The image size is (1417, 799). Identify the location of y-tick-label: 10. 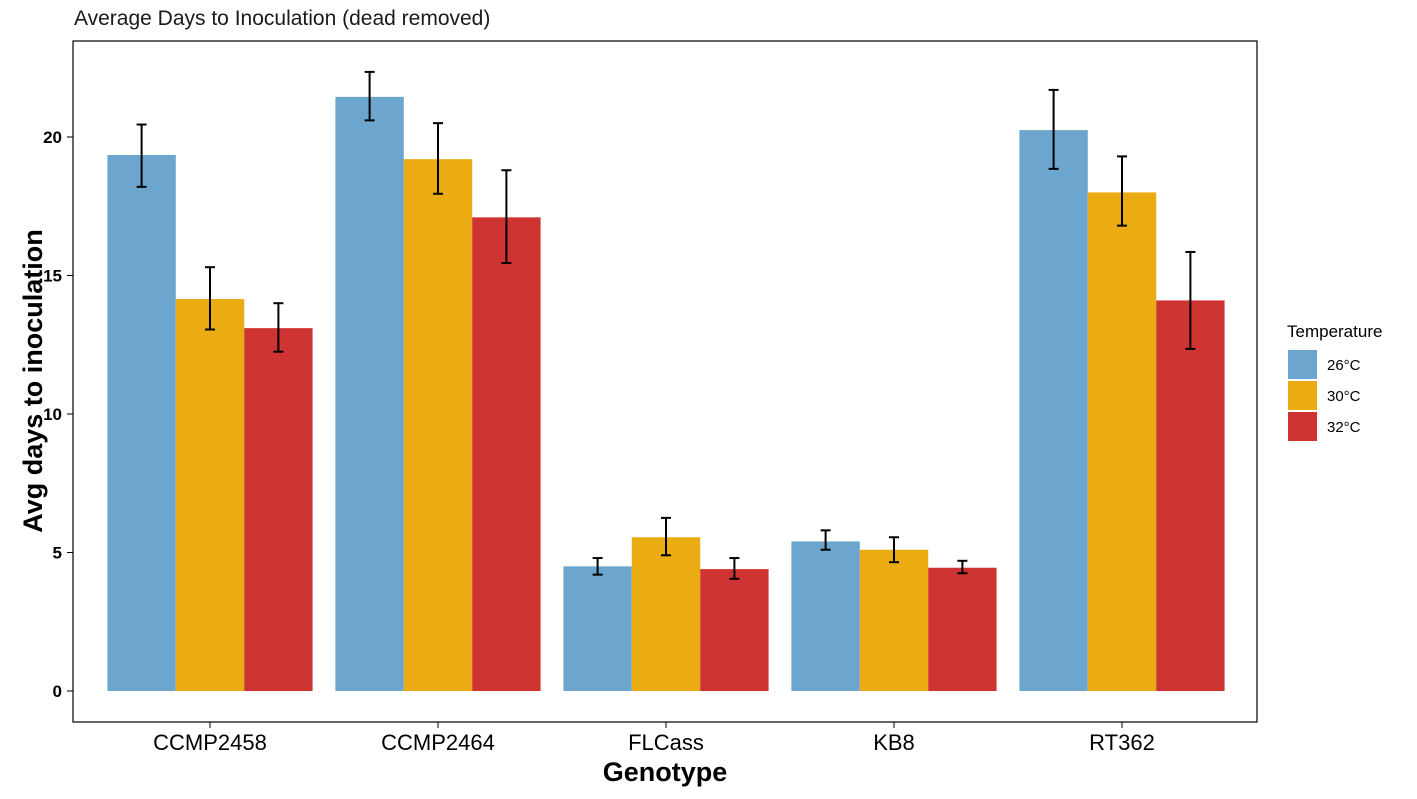
(52, 414).